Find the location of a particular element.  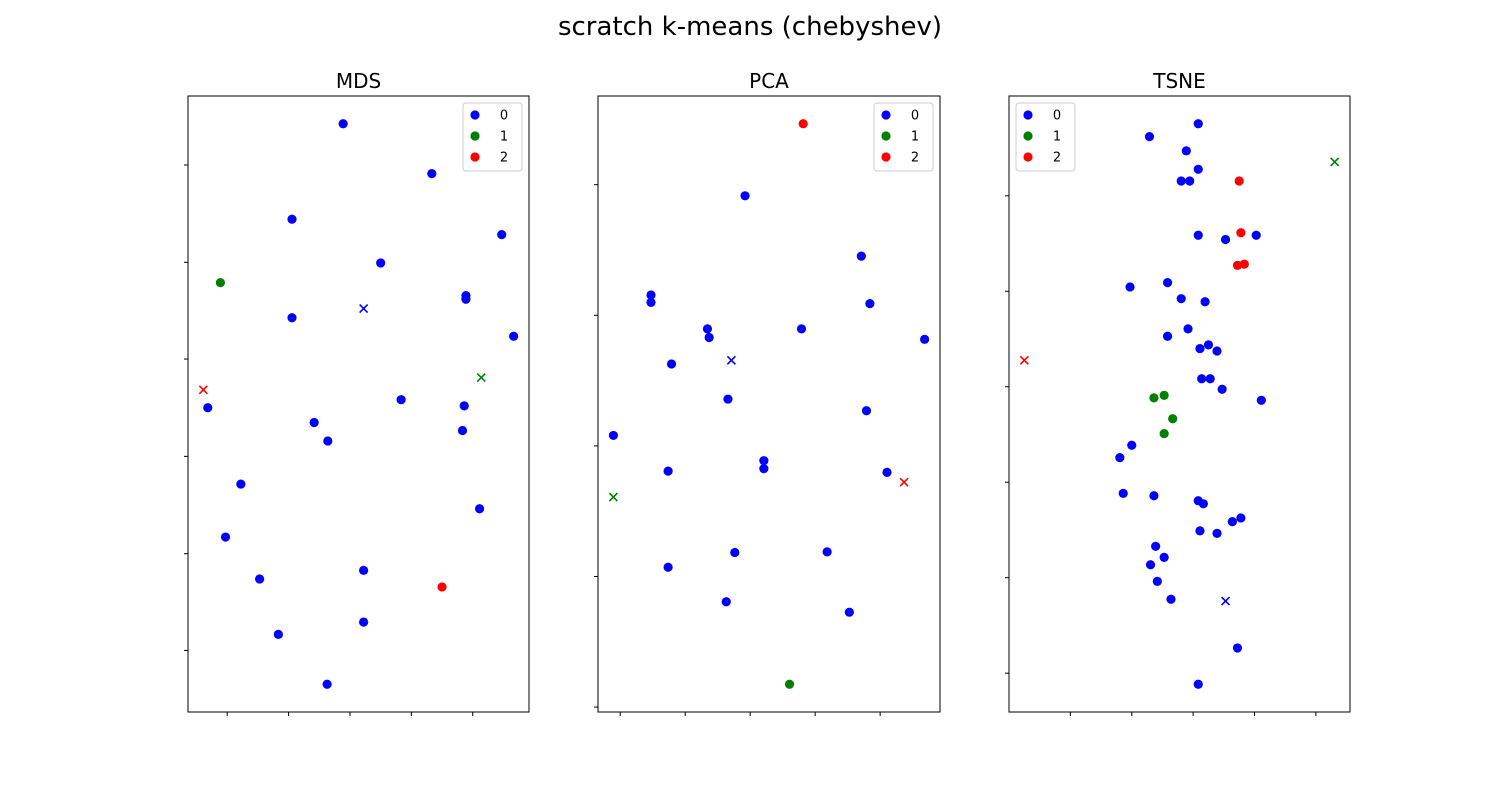

figure-title: scratch k-means (chebyshev) is located at coordinates (750, 27).